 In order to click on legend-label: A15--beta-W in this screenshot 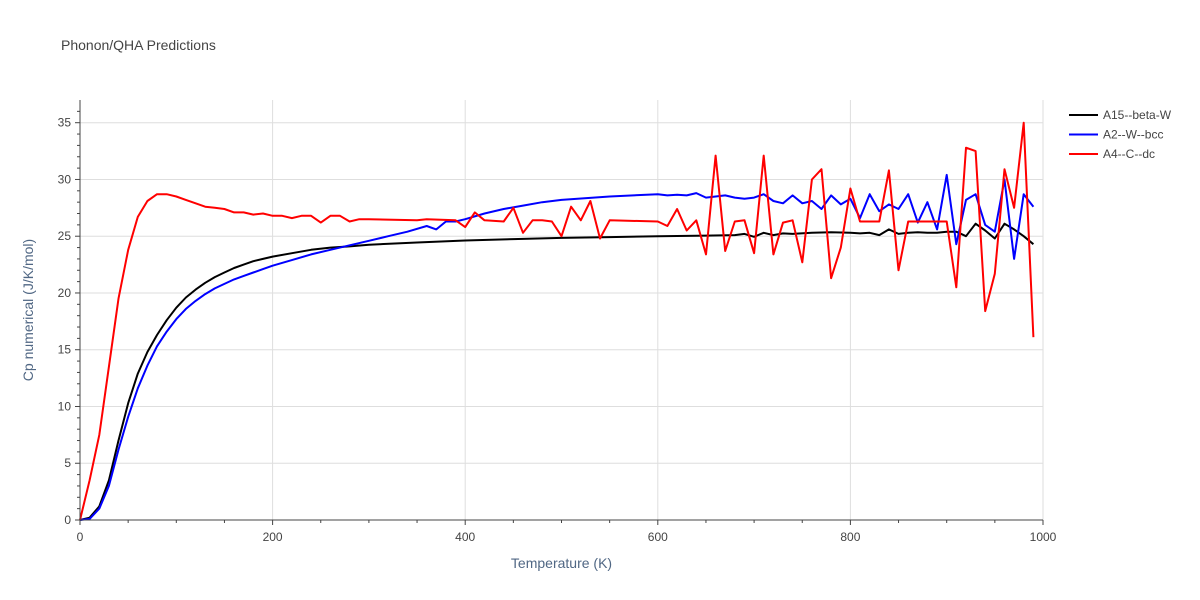, I will do `click(1137, 115)`.